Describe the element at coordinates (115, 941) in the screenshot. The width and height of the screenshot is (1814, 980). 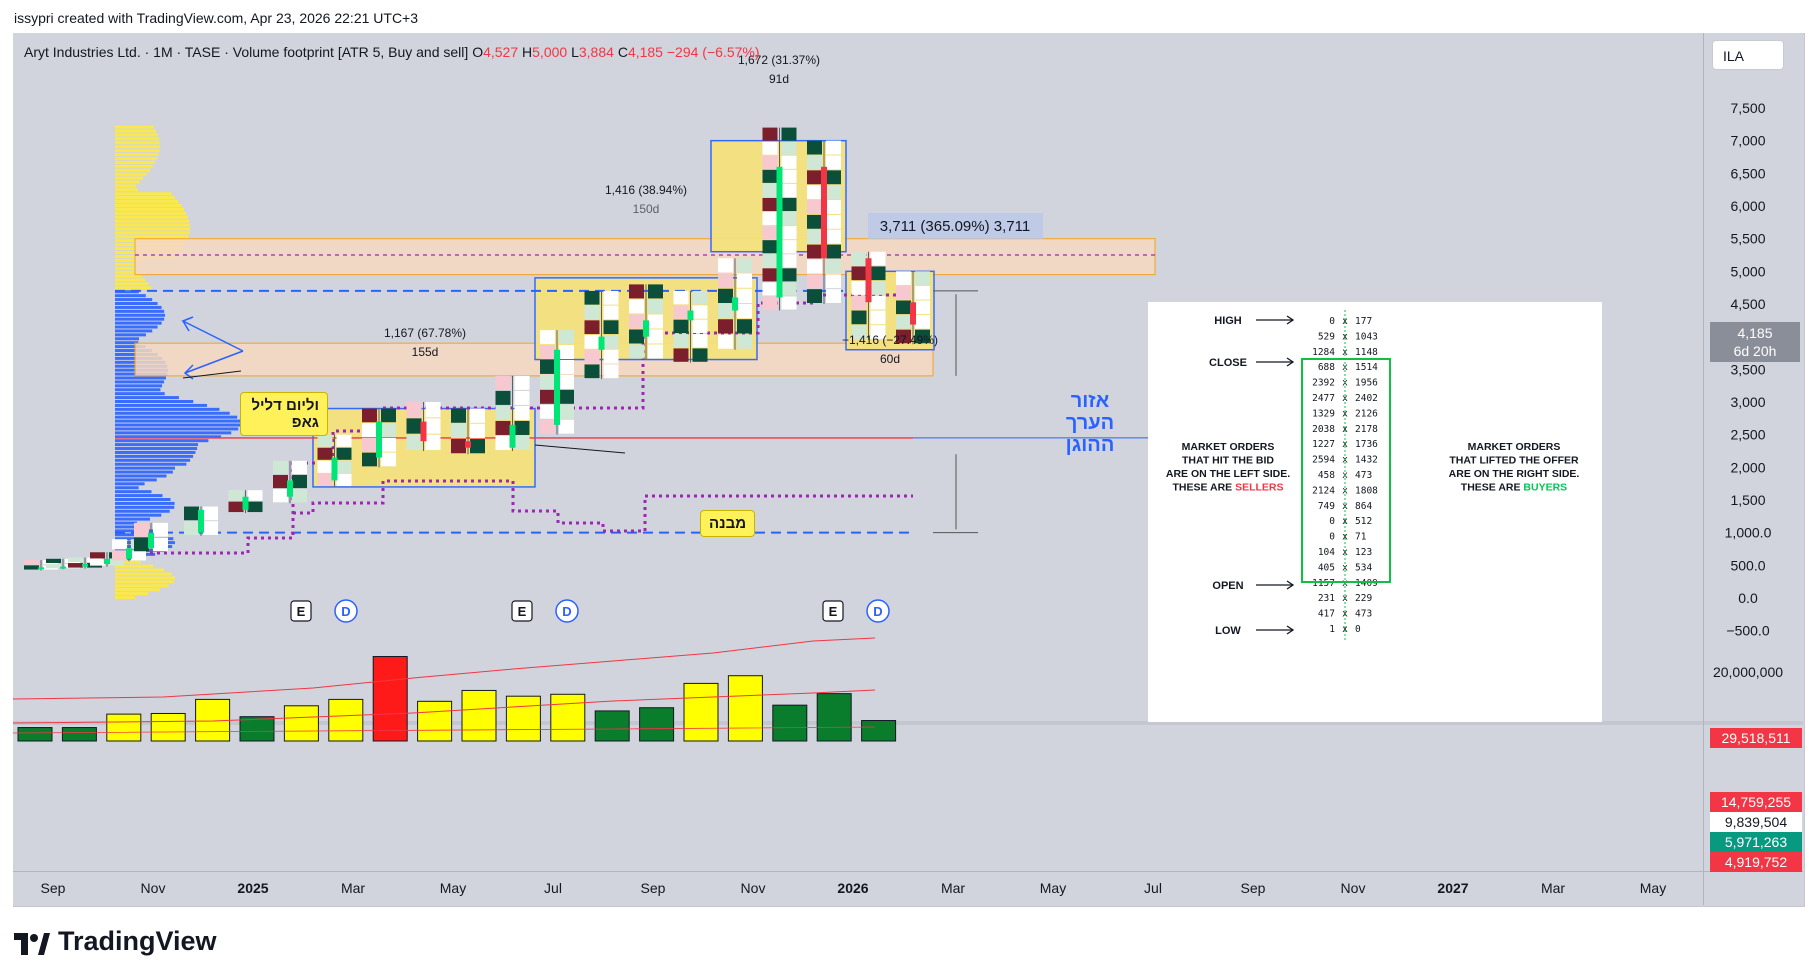
I see `tradingview-logo: TradingView` at that location.